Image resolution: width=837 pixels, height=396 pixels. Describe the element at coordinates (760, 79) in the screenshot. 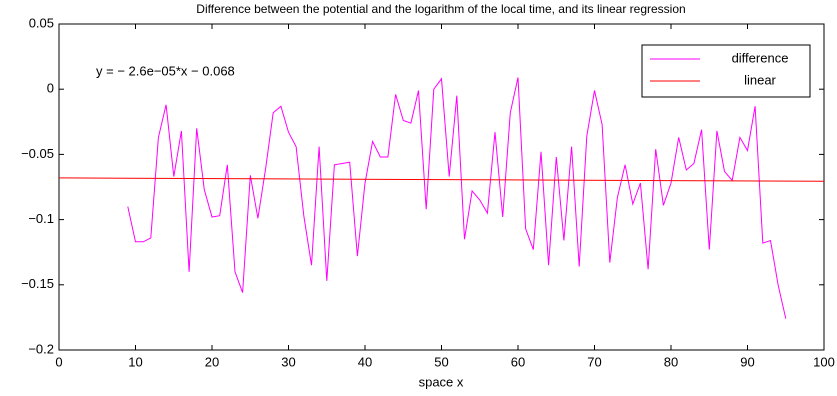

I see `legend-label: linear` at that location.